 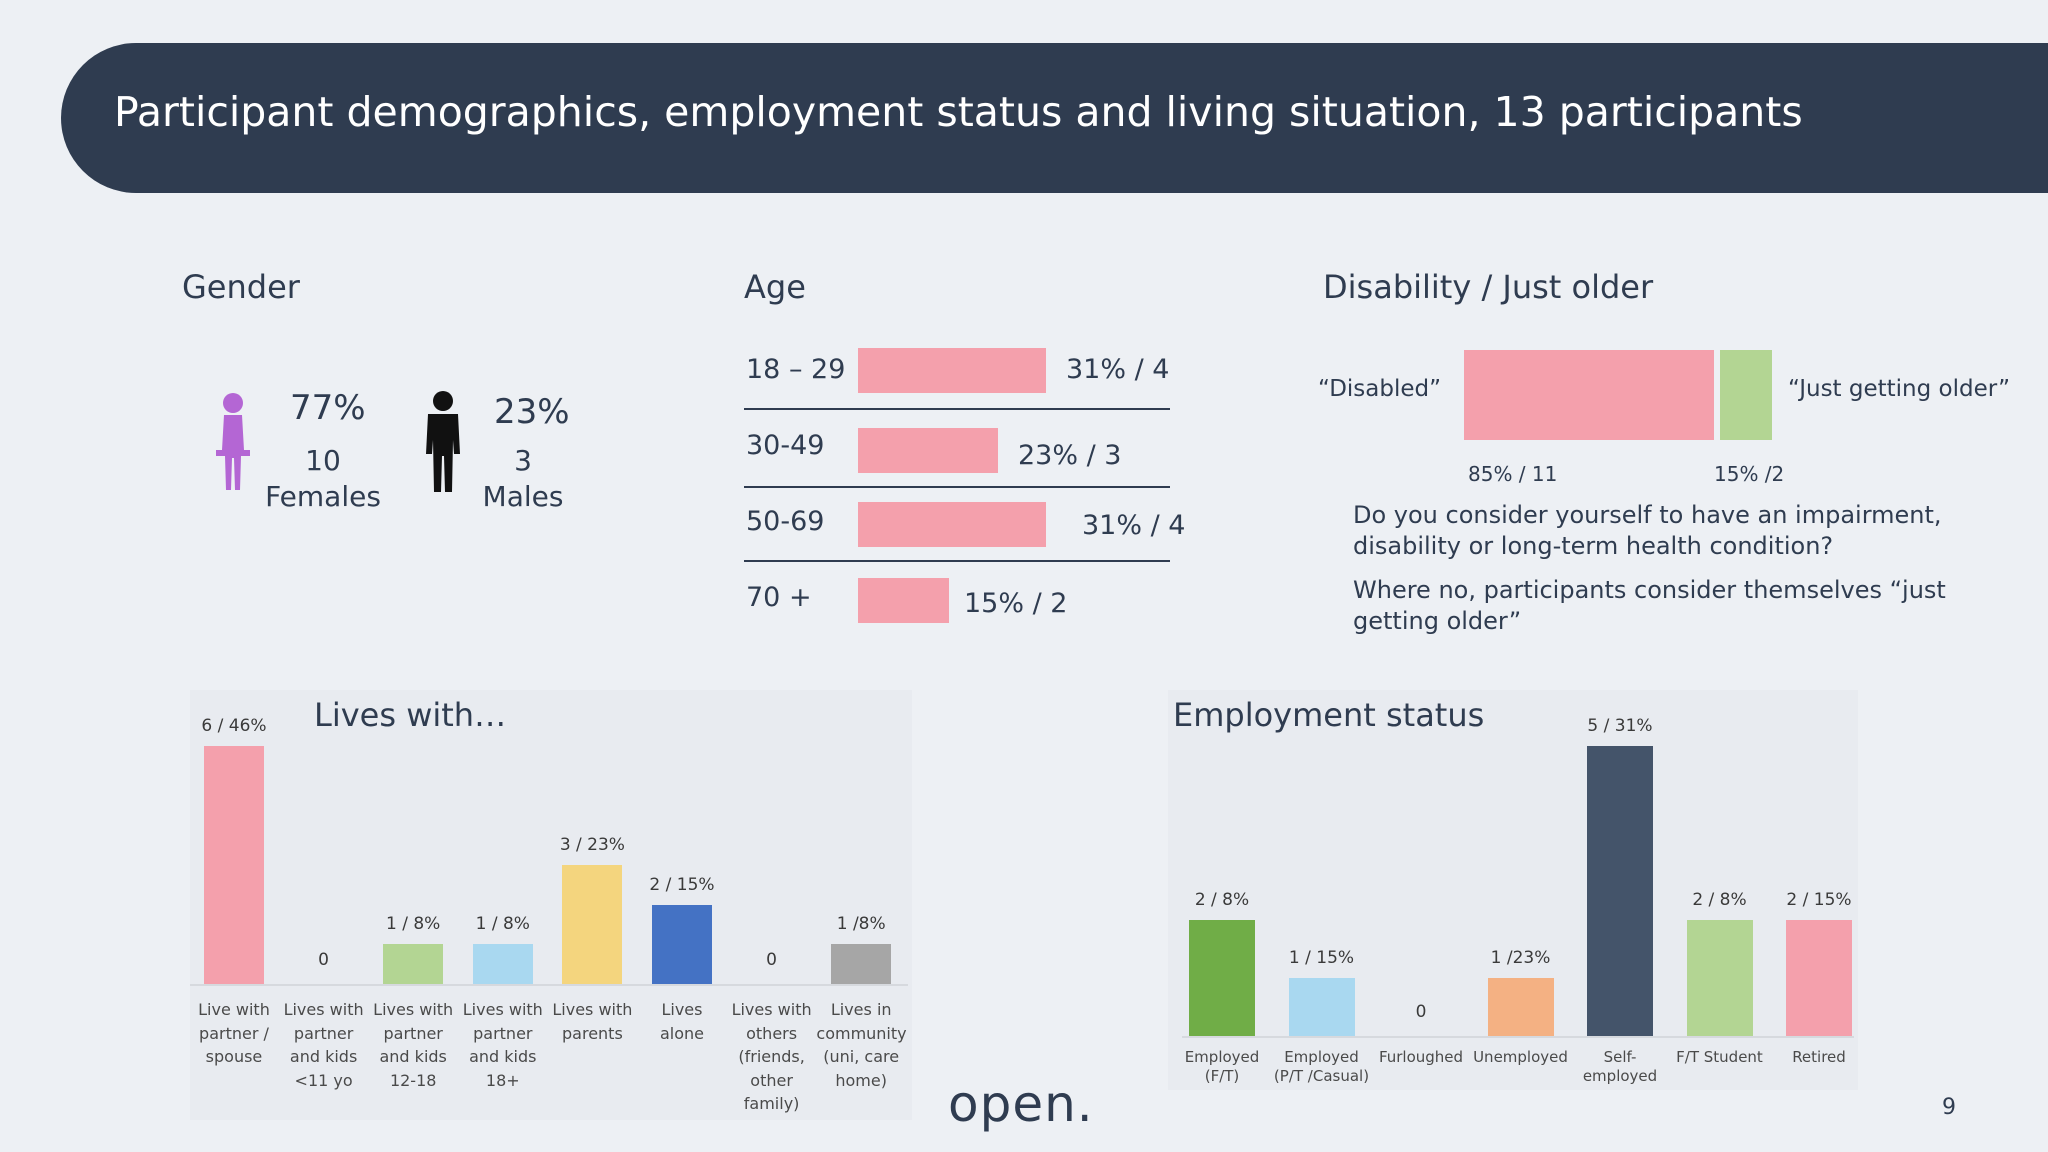 I want to click on category-label: Unemployed, so click(x=1520, y=1057).